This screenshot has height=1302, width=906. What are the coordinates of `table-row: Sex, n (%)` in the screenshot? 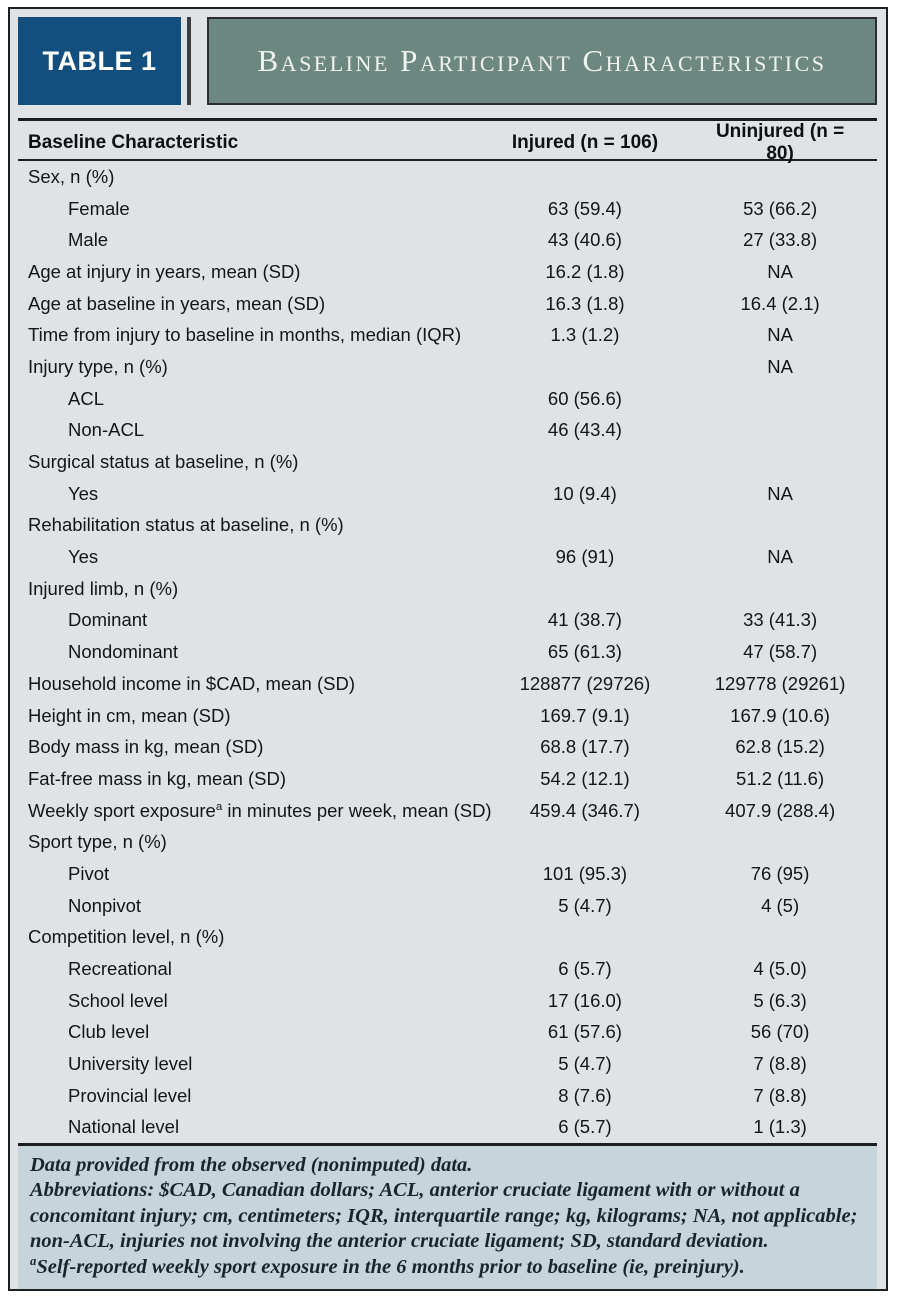 It's located at (447, 177).